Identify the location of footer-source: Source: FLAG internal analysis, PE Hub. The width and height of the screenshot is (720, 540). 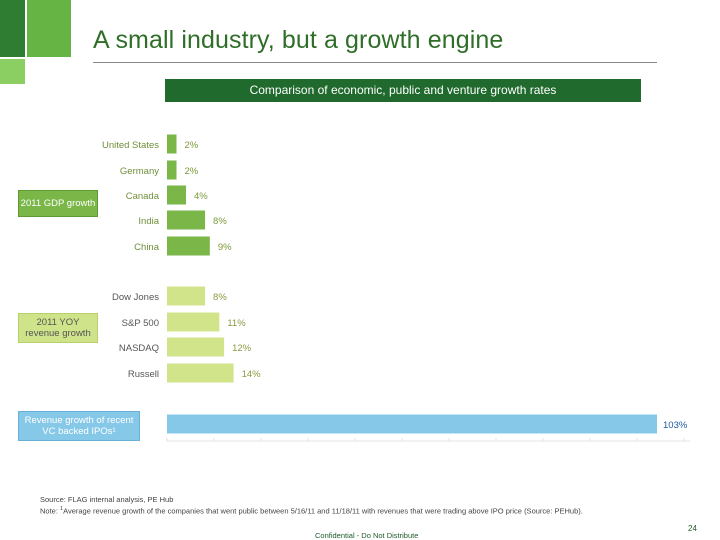
(107, 499).